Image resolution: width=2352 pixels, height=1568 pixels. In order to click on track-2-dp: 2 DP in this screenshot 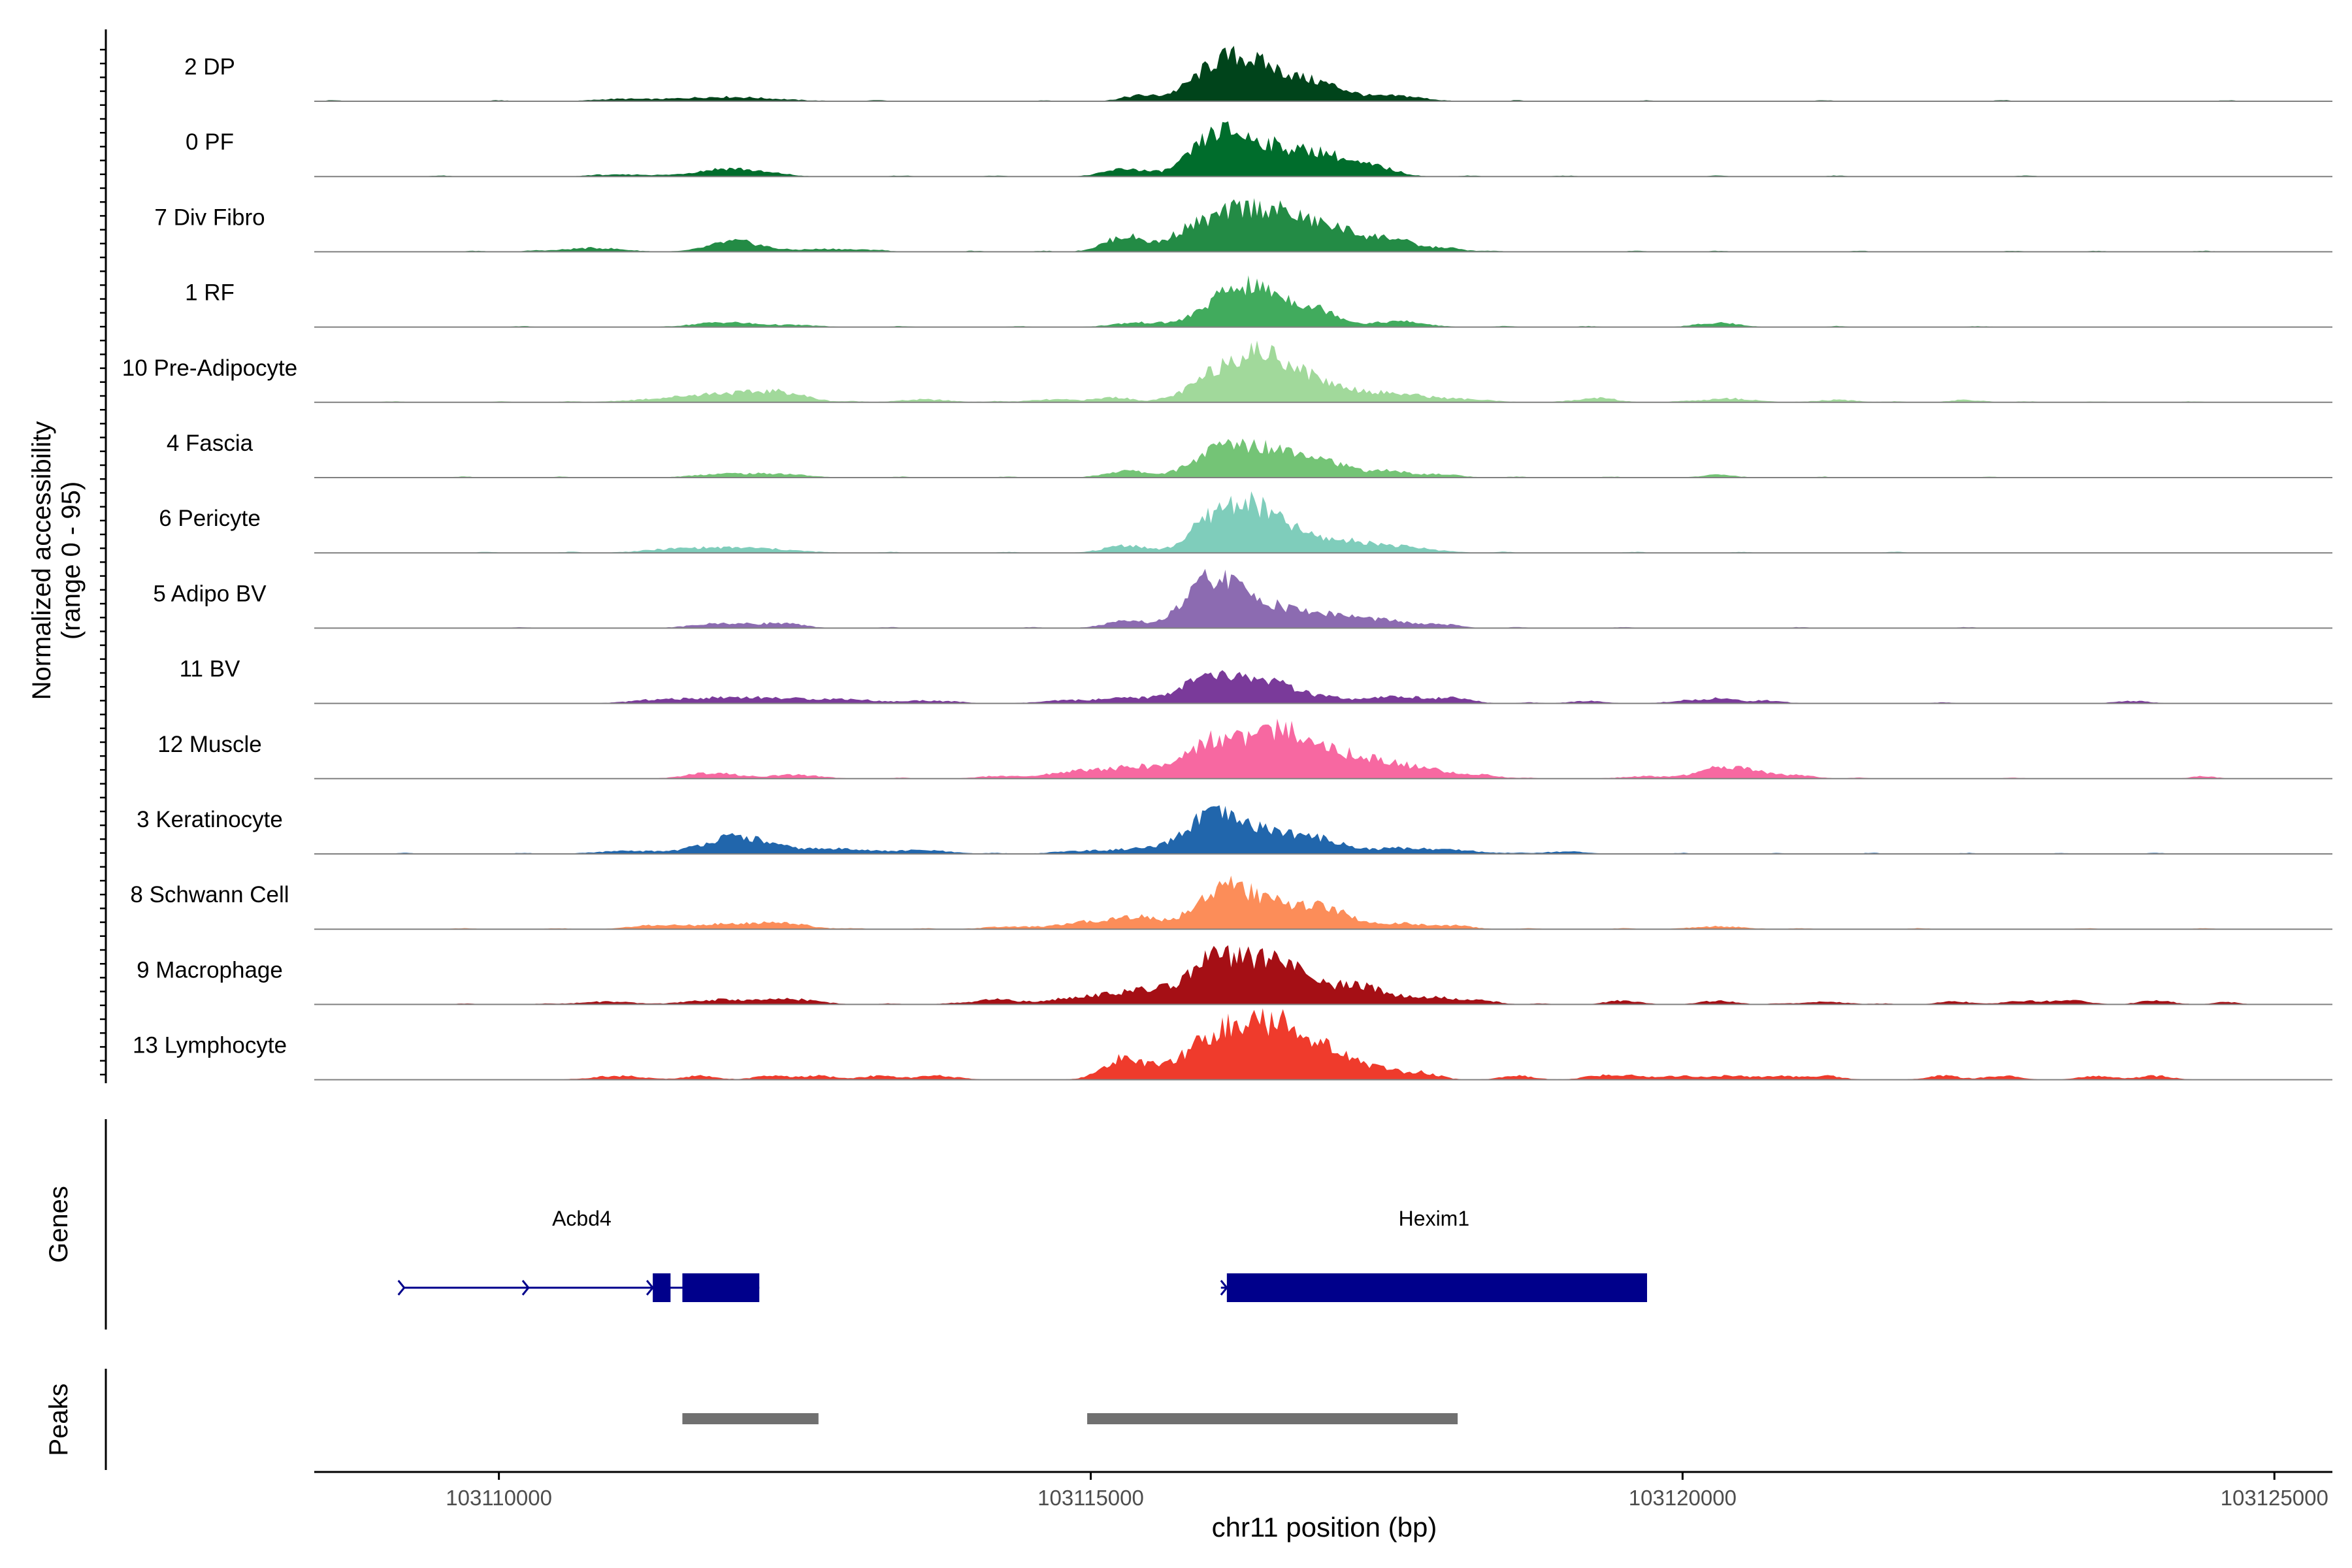, I will do `click(1258, 74)`.